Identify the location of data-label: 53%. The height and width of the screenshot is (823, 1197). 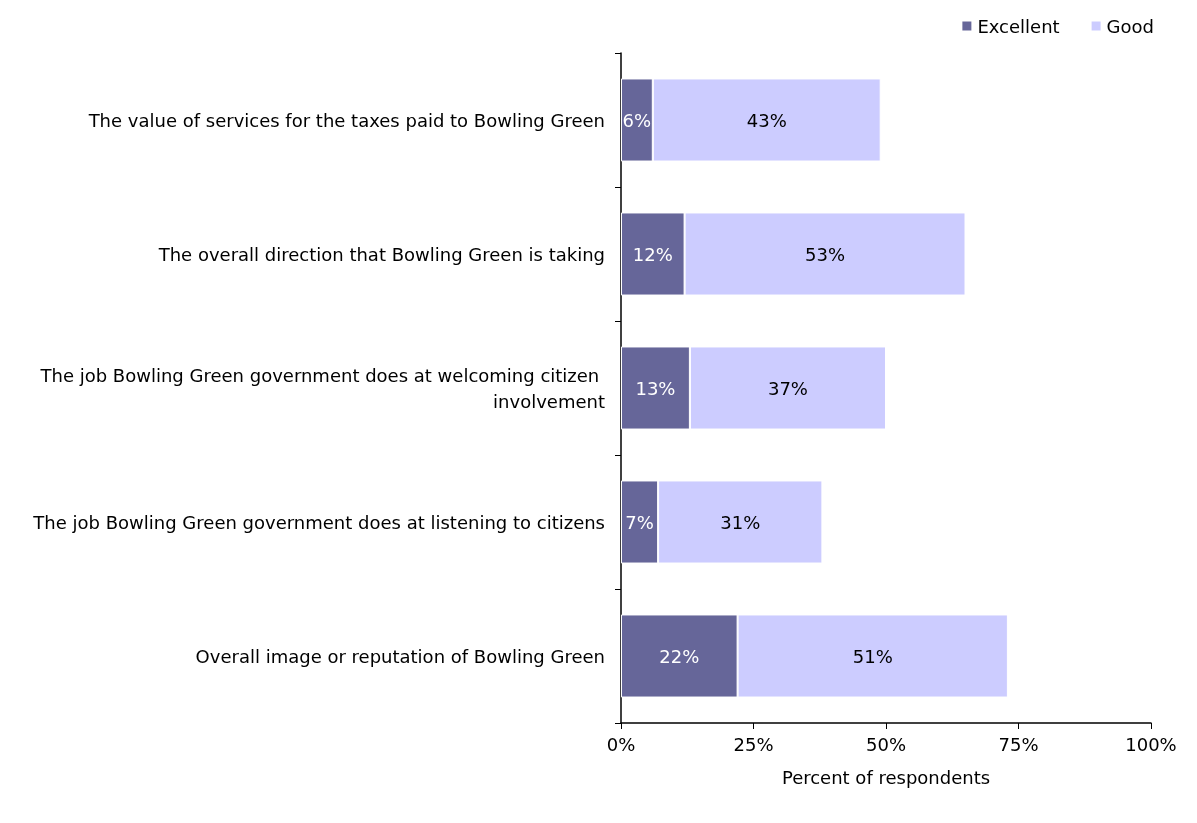
(825, 254).